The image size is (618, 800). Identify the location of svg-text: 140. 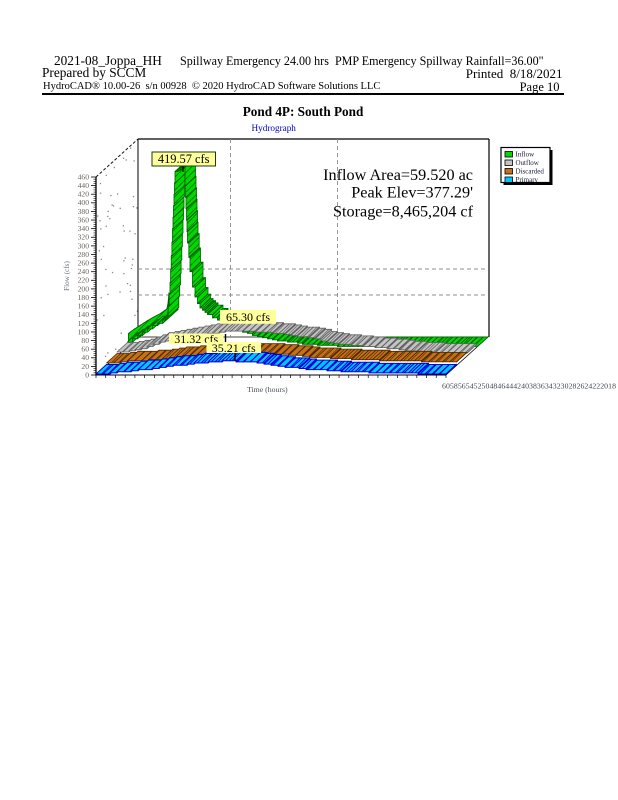
(84, 314).